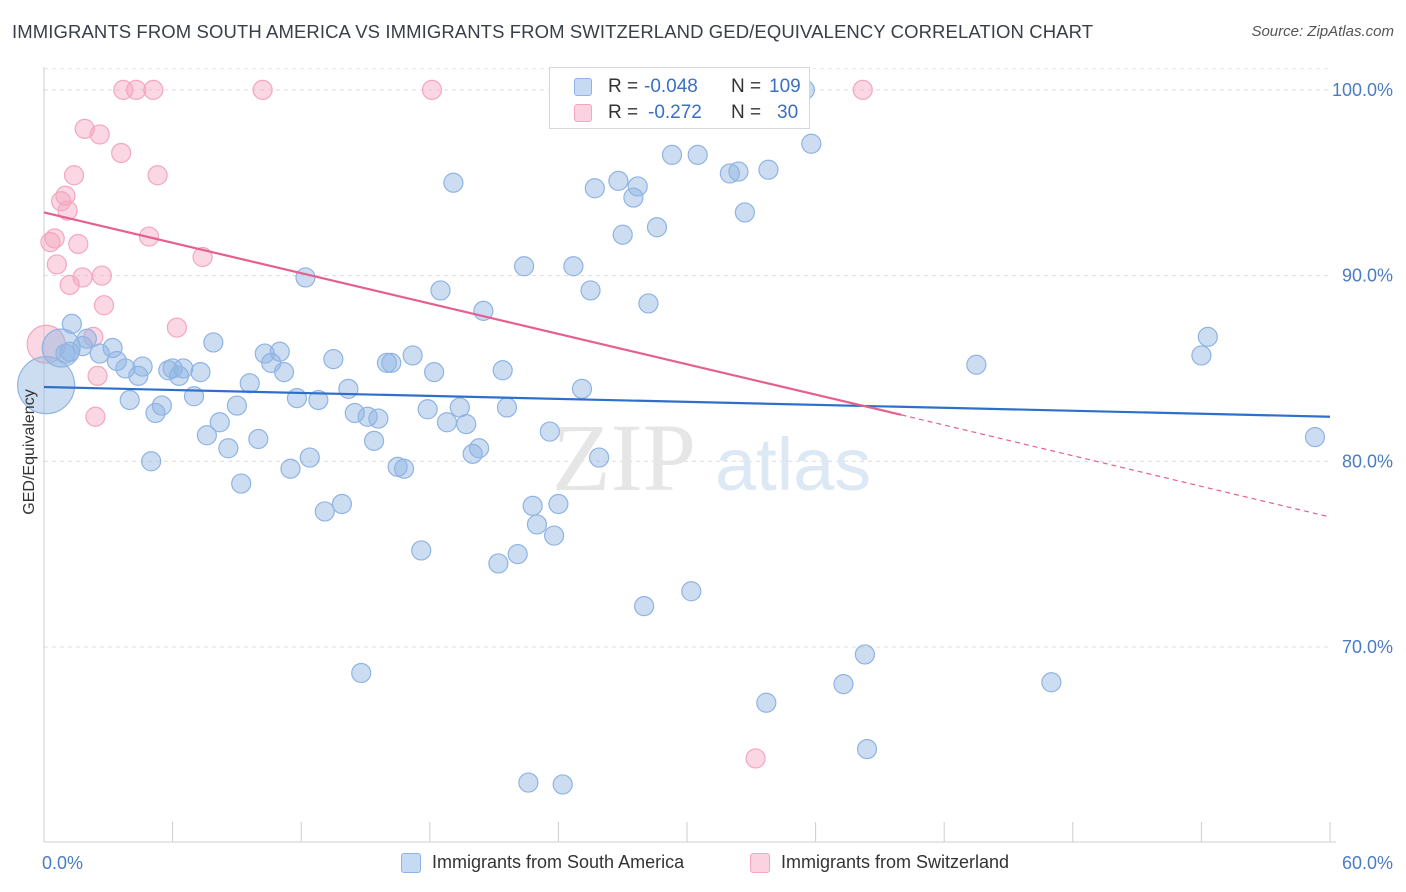 The width and height of the screenshot is (1406, 892). What do you see at coordinates (793, 464) in the screenshot?
I see `watermark-atlas: atlas` at bounding box center [793, 464].